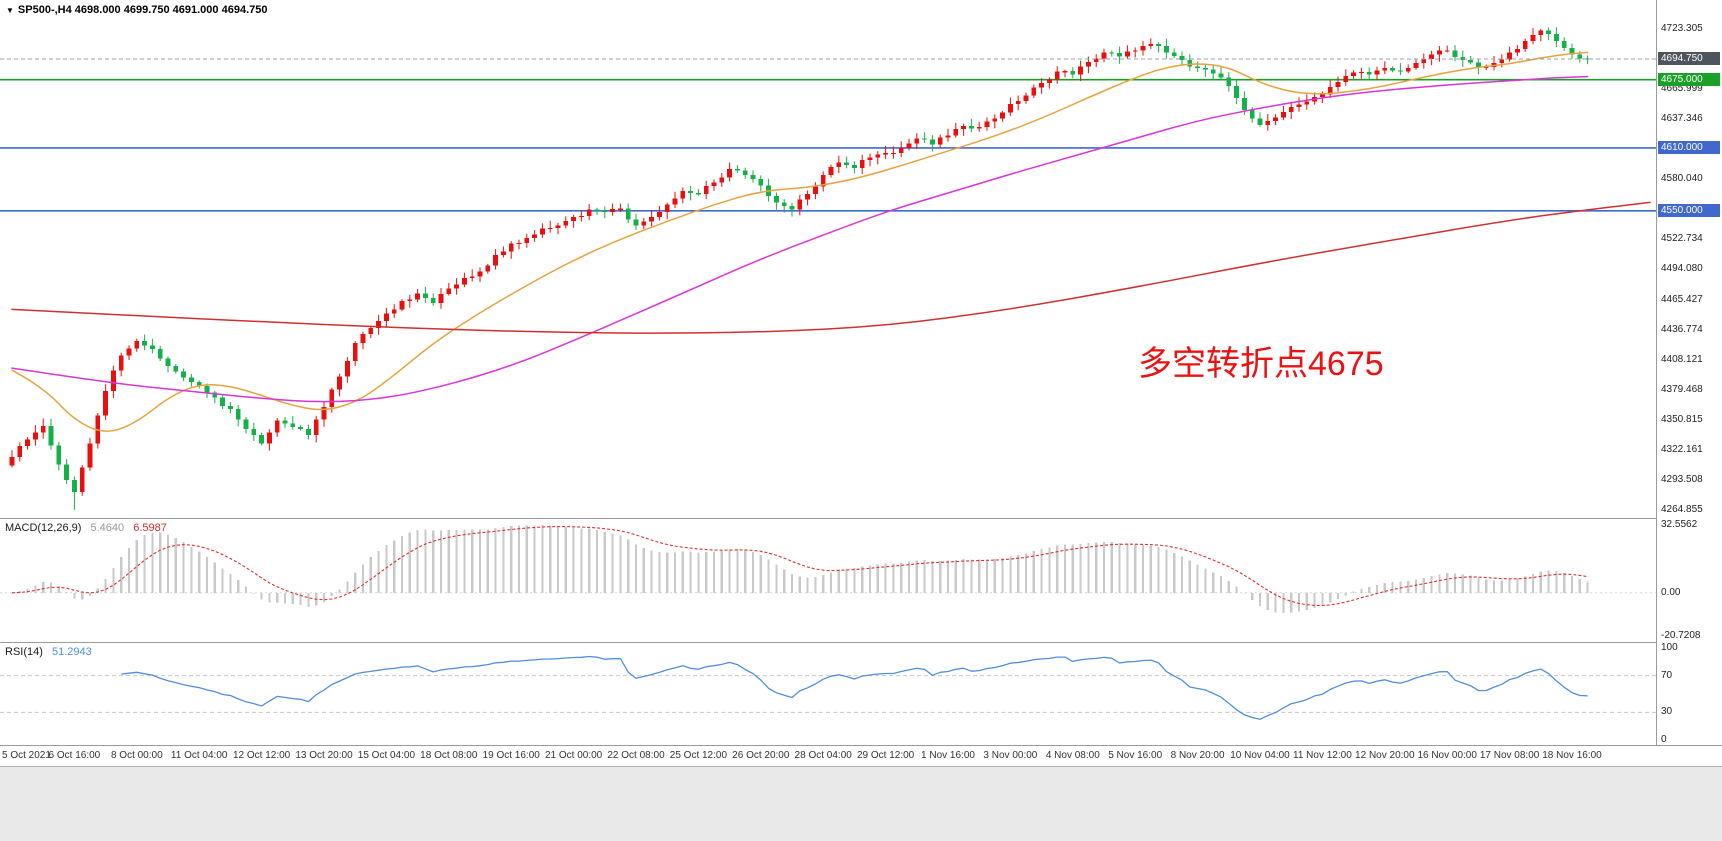 This screenshot has height=841, width=1722. Describe the element at coordinates (1447, 755) in the screenshot. I see `time-label: 16 Nov 00:00` at that location.